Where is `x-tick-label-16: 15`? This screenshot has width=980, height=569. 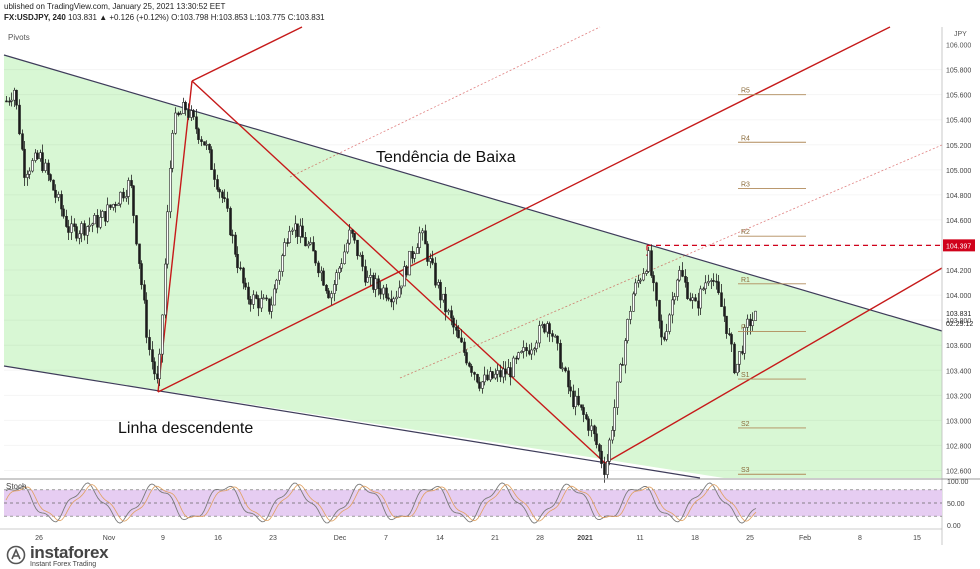 x-tick-label-16: 15 is located at coordinates (917, 538).